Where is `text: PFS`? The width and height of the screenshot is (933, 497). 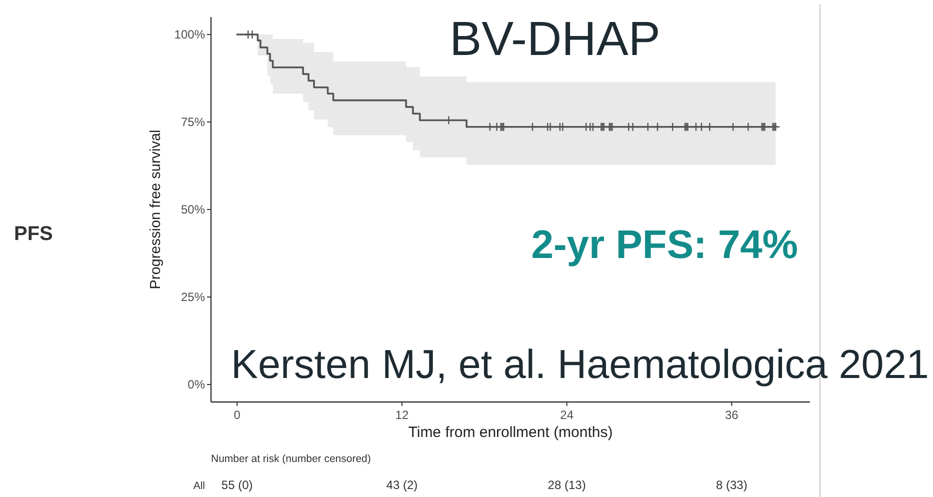 text: PFS is located at coordinates (33, 234).